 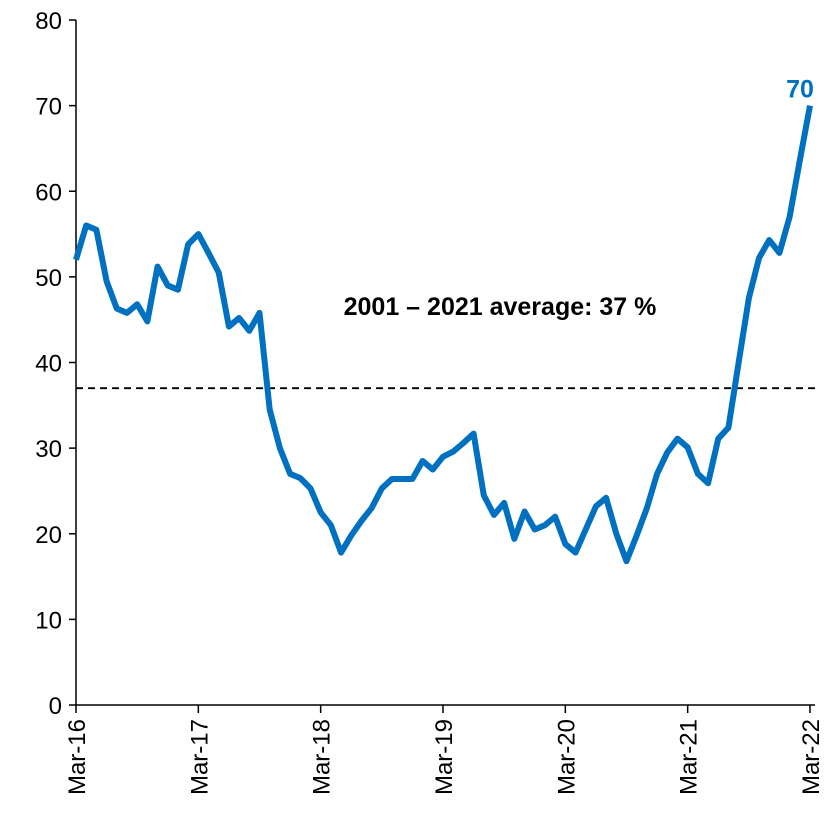 What do you see at coordinates (48, 21) in the screenshot?
I see `y-tick-label: 80` at bounding box center [48, 21].